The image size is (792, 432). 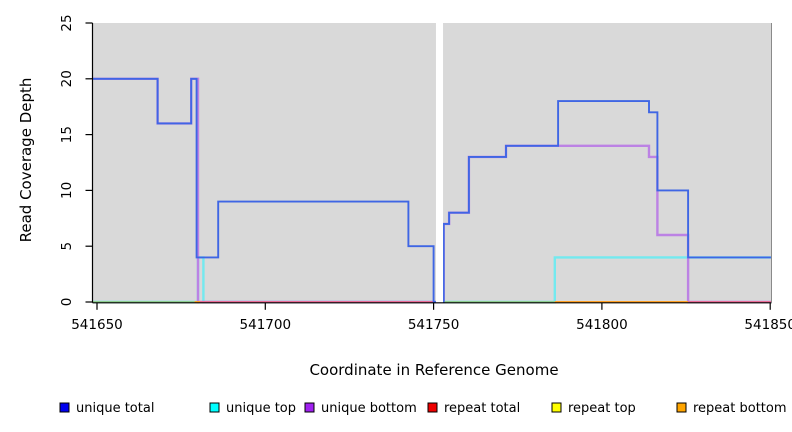 What do you see at coordinates (67, 78) in the screenshot?
I see `y-tick-label: 20` at bounding box center [67, 78].